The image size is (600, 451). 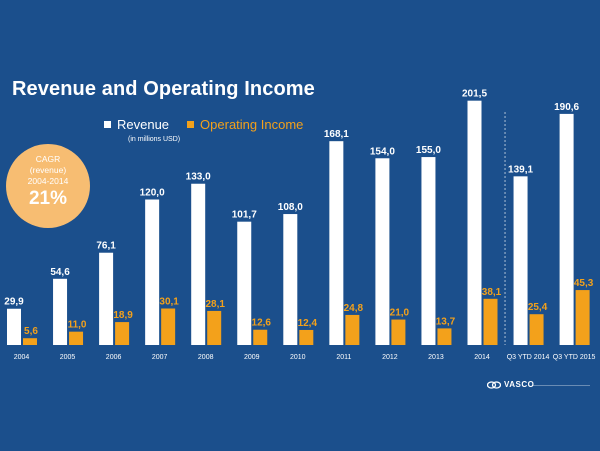 What do you see at coordinates (474, 94) in the screenshot?
I see `revenue-value-label: 201,5` at bounding box center [474, 94].